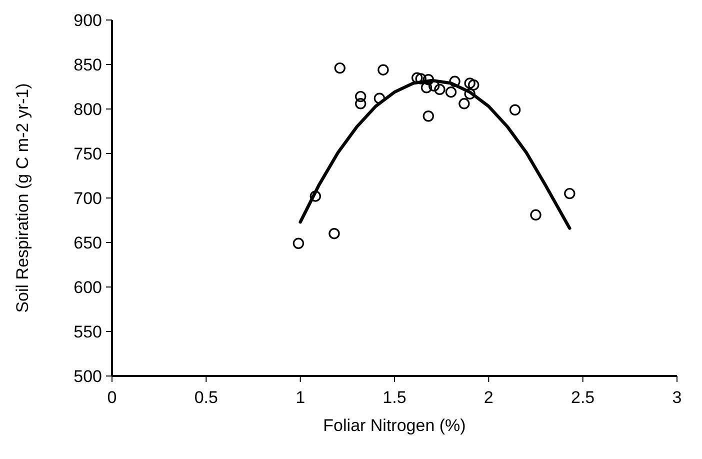 This screenshot has height=459, width=702. What do you see at coordinates (88, 154) in the screenshot?
I see `y-tick-label: 750` at bounding box center [88, 154].